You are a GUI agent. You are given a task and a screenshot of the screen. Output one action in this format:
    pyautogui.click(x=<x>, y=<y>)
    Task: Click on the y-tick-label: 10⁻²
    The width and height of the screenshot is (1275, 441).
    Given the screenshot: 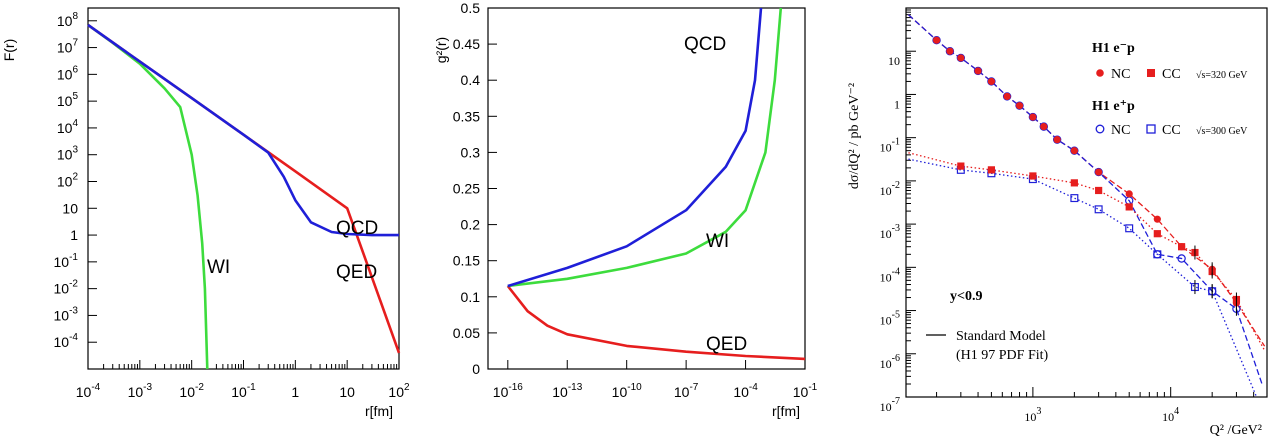 What is the action you would take?
    pyautogui.click(x=66, y=288)
    